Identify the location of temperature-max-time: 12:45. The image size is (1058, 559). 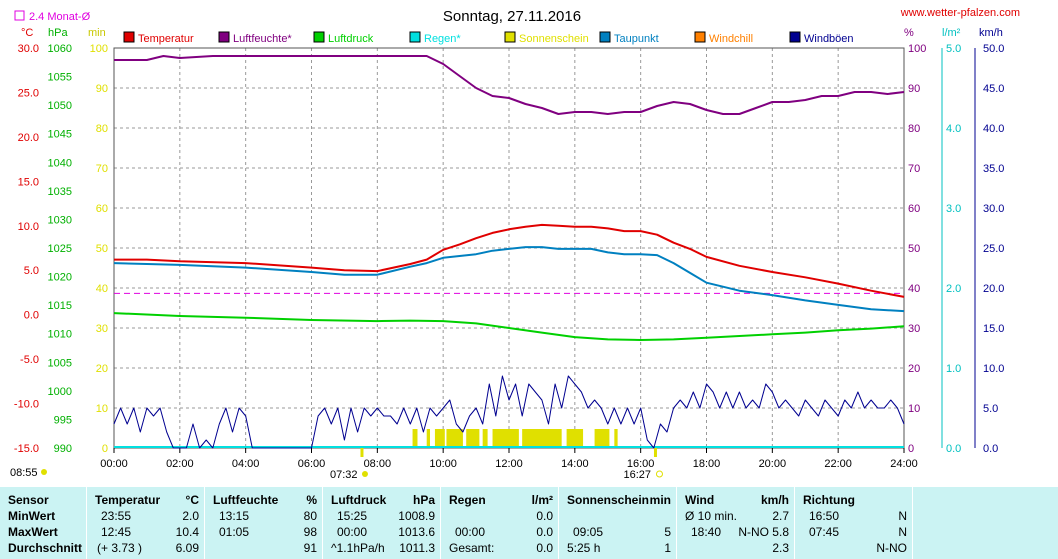
(116, 532).